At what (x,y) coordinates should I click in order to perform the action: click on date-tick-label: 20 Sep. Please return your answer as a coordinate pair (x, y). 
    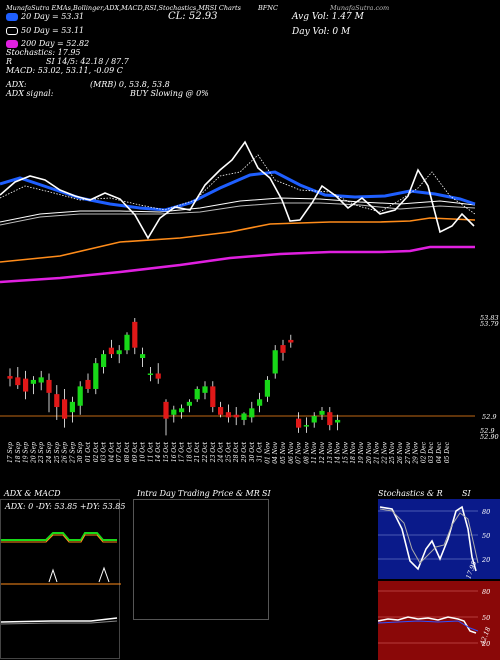
    Looking at the image, I should click on (33, 453).